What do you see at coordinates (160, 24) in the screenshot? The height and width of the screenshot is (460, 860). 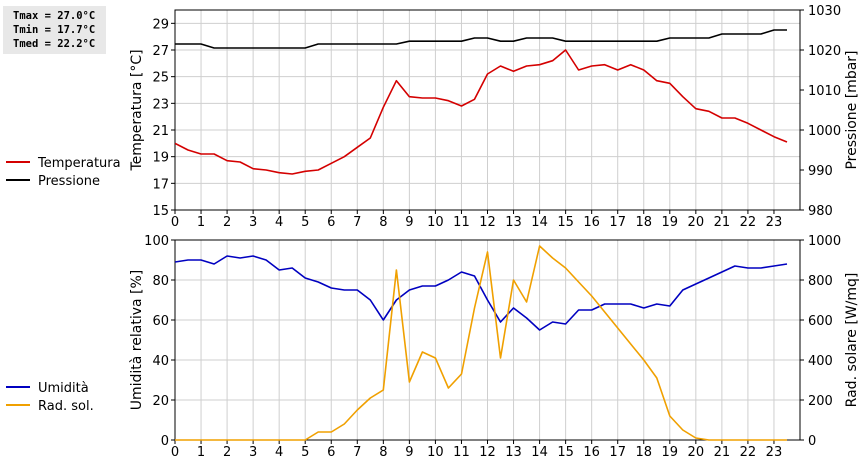 I see `y-tick-label: 29` at bounding box center [160, 24].